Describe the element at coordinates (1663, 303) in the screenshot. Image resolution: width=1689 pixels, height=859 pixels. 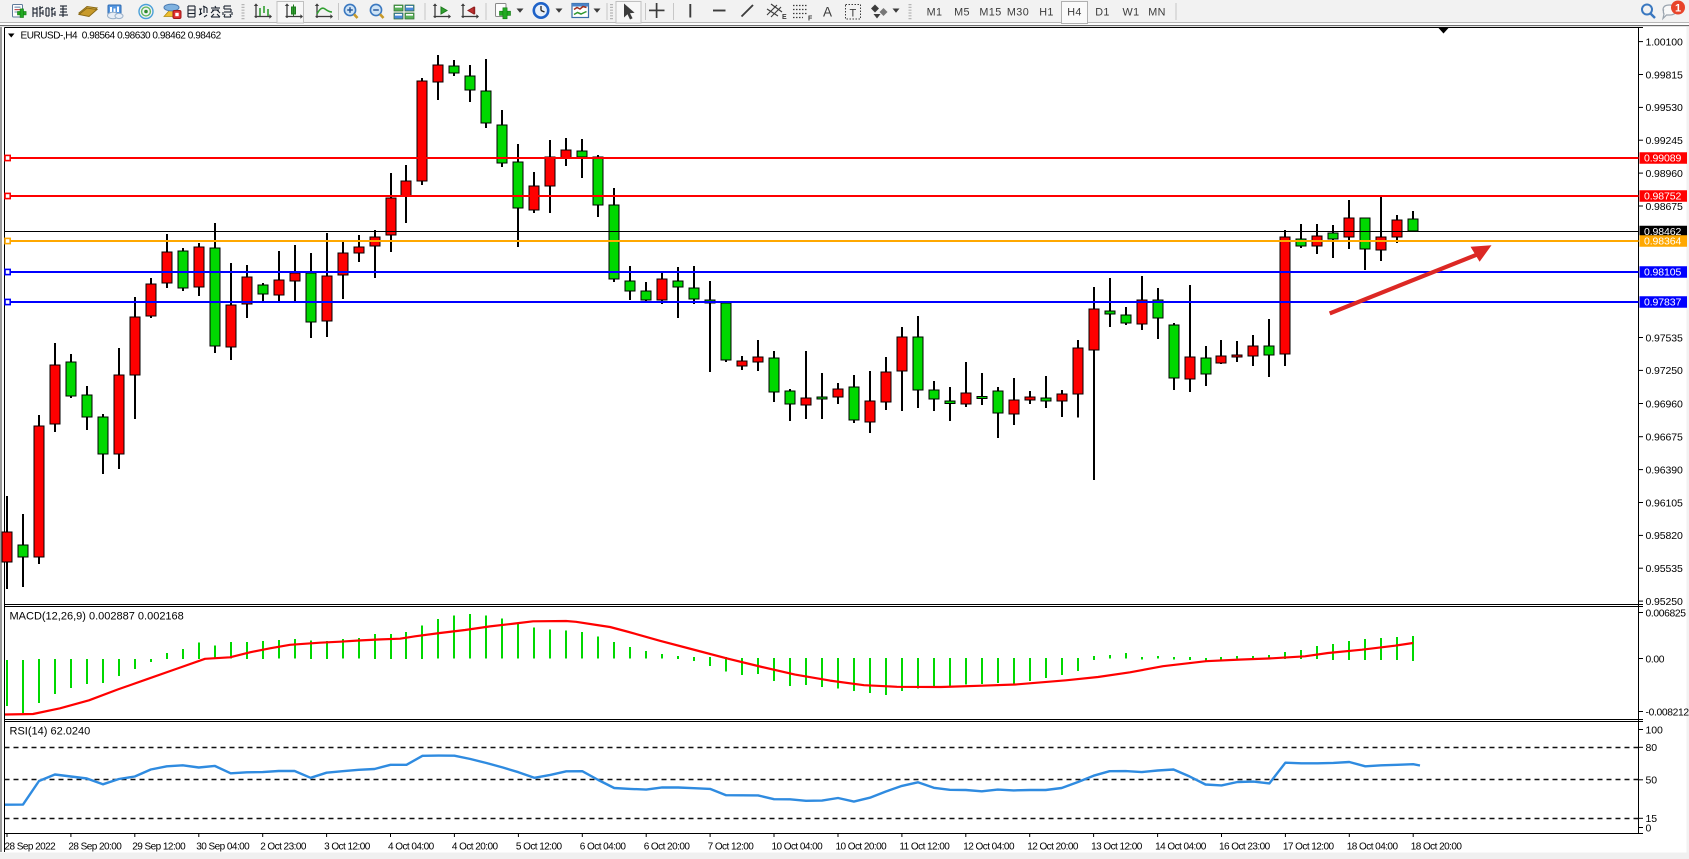
I see `svg-text: 0.97837` at that location.